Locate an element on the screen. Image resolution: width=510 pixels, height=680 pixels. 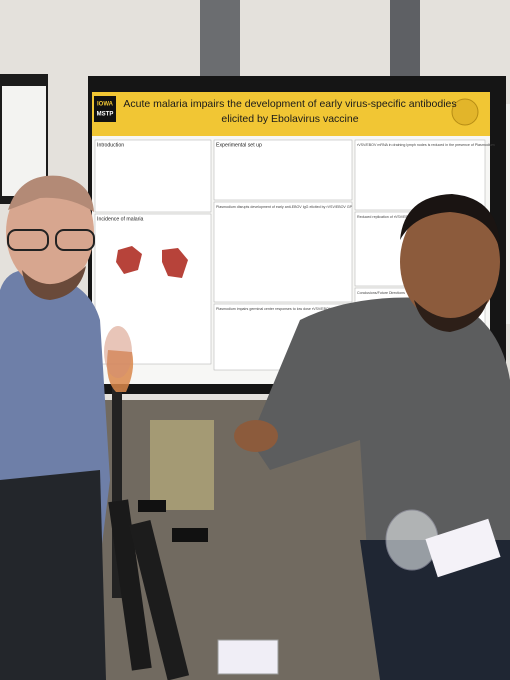
section-heading: Experimental set up is located at coordinates (239, 145).